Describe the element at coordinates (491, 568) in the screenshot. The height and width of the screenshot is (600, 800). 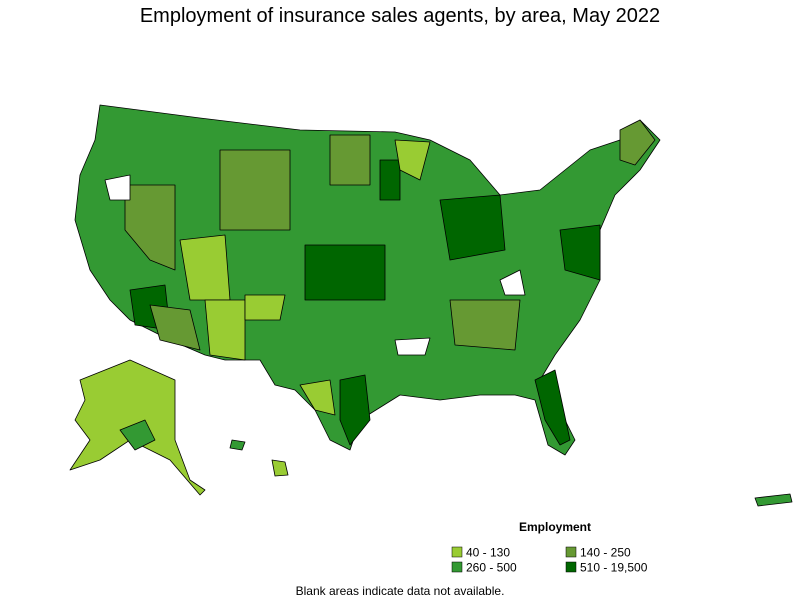
I see `legend-label: 260 - 500` at that location.